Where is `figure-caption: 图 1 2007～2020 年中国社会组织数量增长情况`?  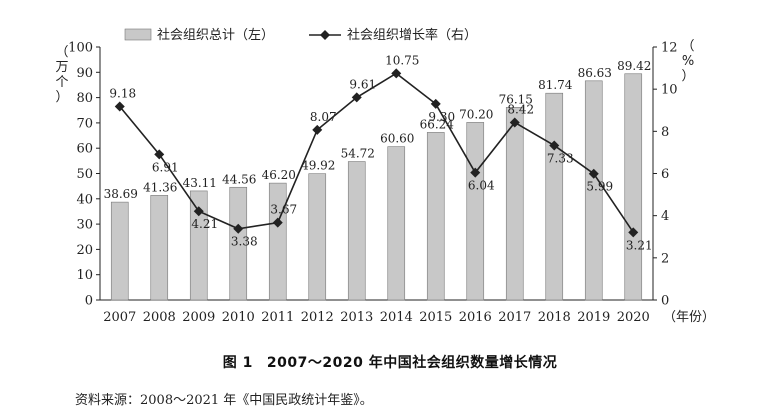 figure-caption: 图 1 2007～2020 年中国社会组织数量增长情况 is located at coordinates (390, 362).